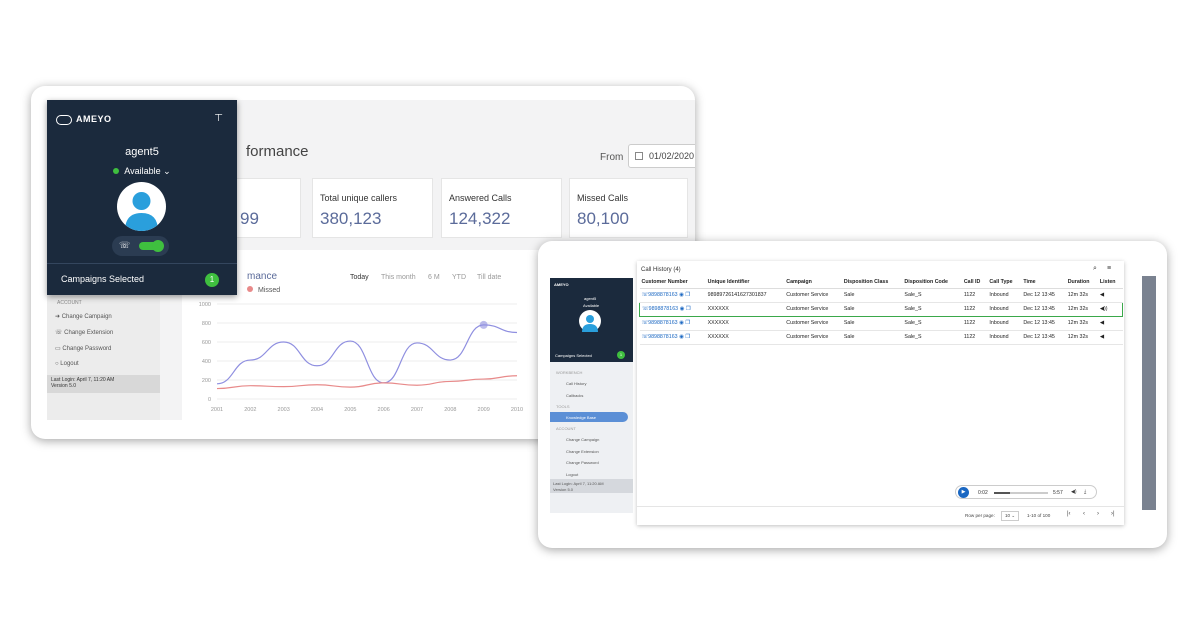  I want to click on last-page-icon: ›|, so click(1113, 514).